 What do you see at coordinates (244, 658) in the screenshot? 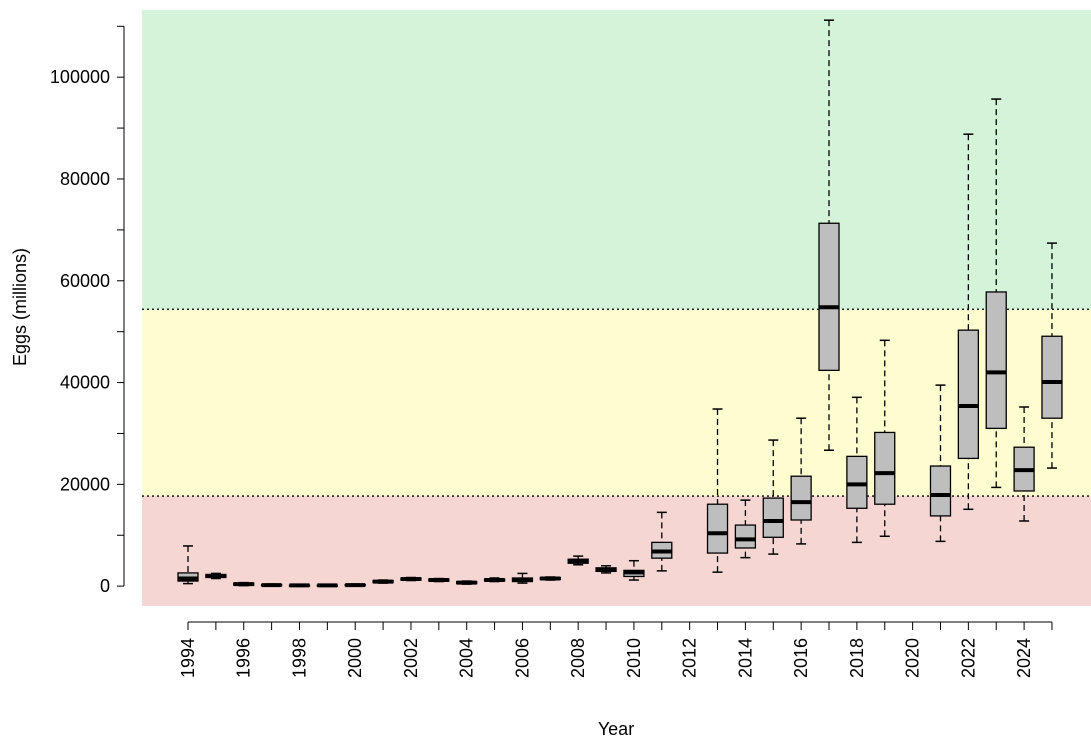
I see `x-tick-label: 1996` at bounding box center [244, 658].